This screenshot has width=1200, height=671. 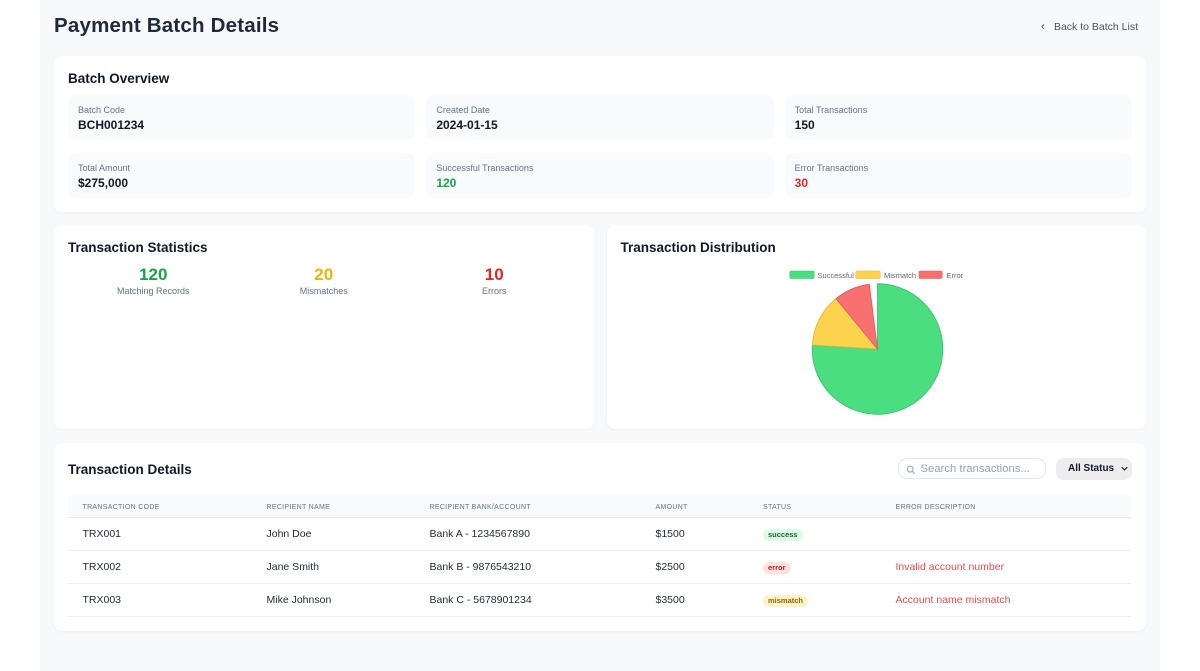 What do you see at coordinates (835, 275) in the screenshot?
I see `svg-text: Successful` at bounding box center [835, 275].